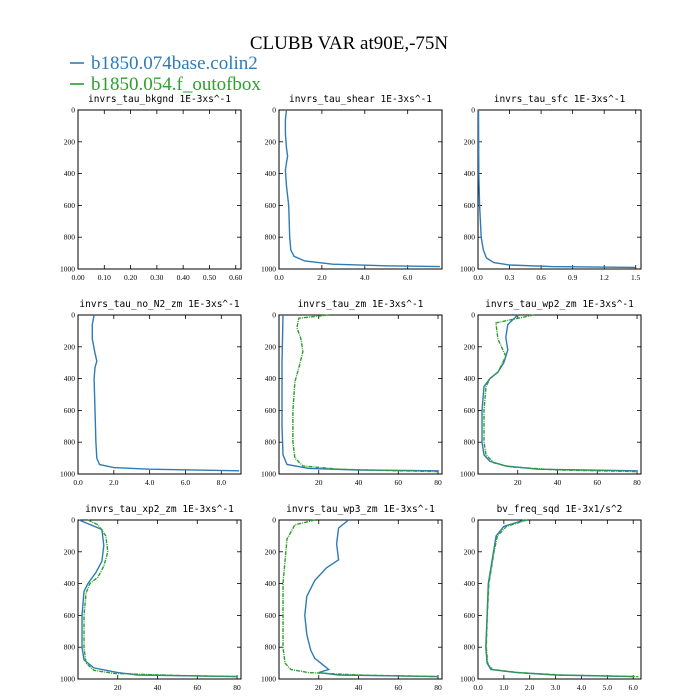 The image size is (700, 700). Describe the element at coordinates (408, 277) in the screenshot. I see `x-tick-label: 6.0` at that location.